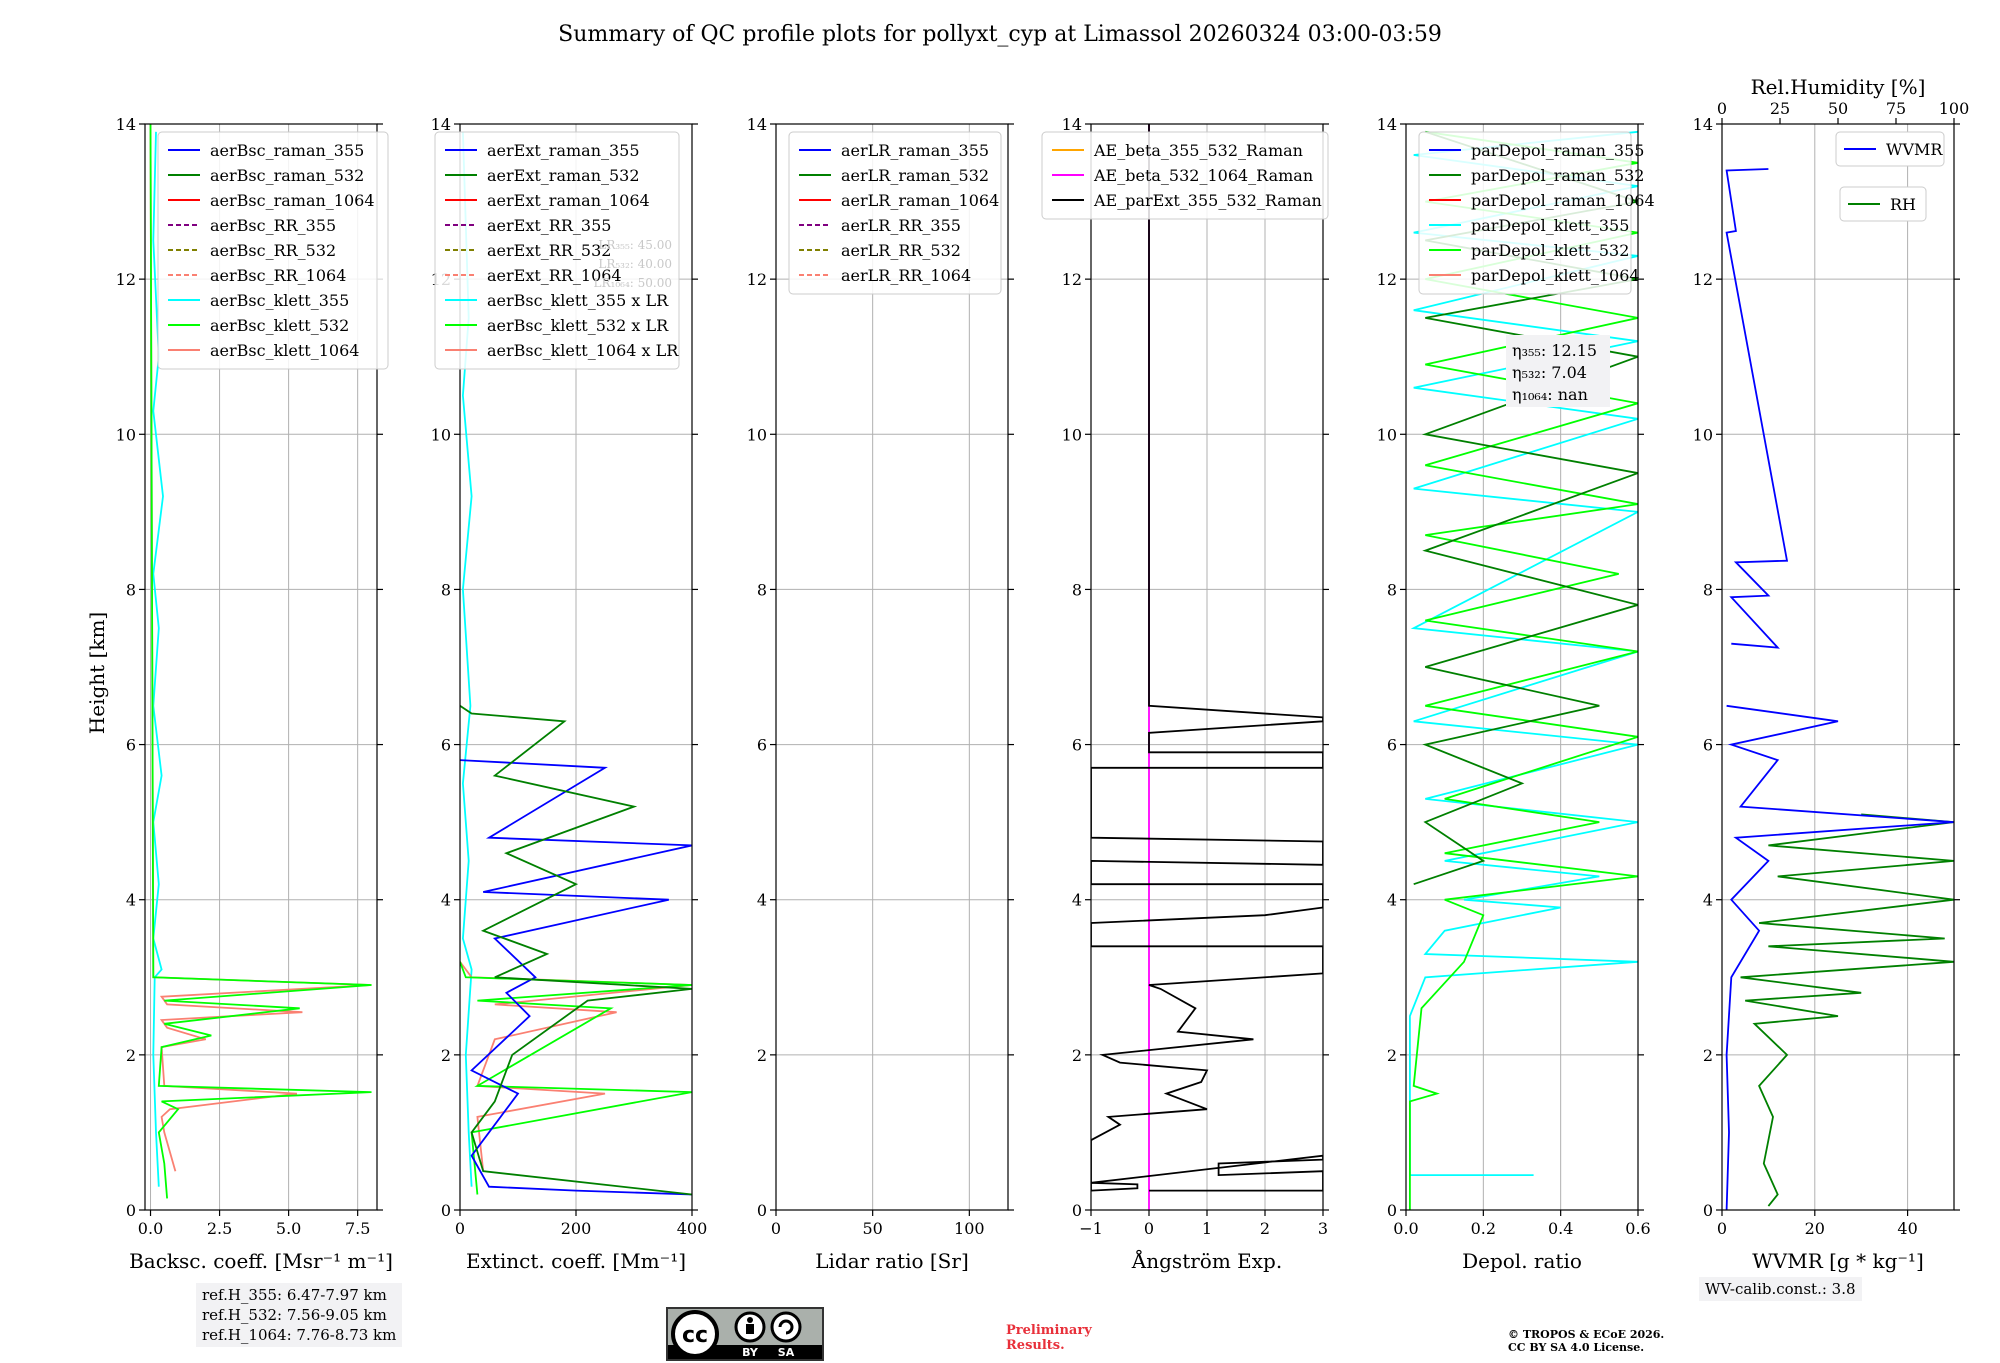 This screenshot has width=2000, height=1363. Describe the element at coordinates (1780, 1289) in the screenshot. I see `wv-calib-box: WV-calib.const.: 3.8` at that location.